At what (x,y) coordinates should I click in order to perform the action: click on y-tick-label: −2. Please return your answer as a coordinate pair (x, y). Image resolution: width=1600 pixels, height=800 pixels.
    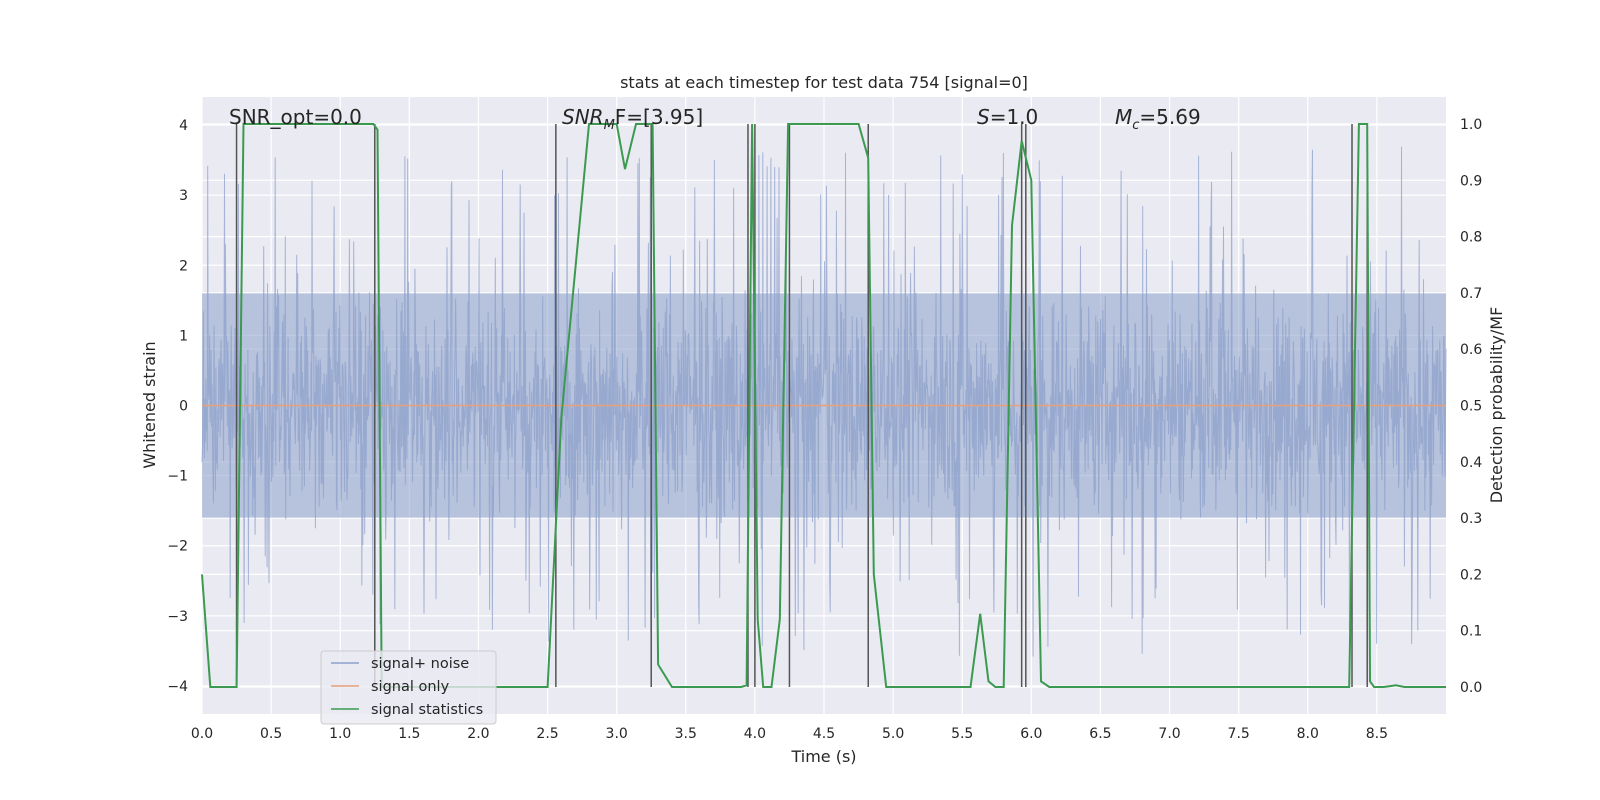
    Looking at the image, I should click on (177, 547).